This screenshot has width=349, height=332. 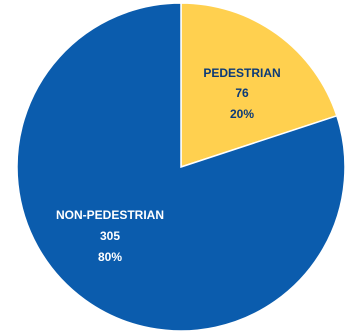 What do you see at coordinates (241, 73) in the screenshot?
I see `slice-label-pedestrian-name: PEDESTRIAN` at bounding box center [241, 73].